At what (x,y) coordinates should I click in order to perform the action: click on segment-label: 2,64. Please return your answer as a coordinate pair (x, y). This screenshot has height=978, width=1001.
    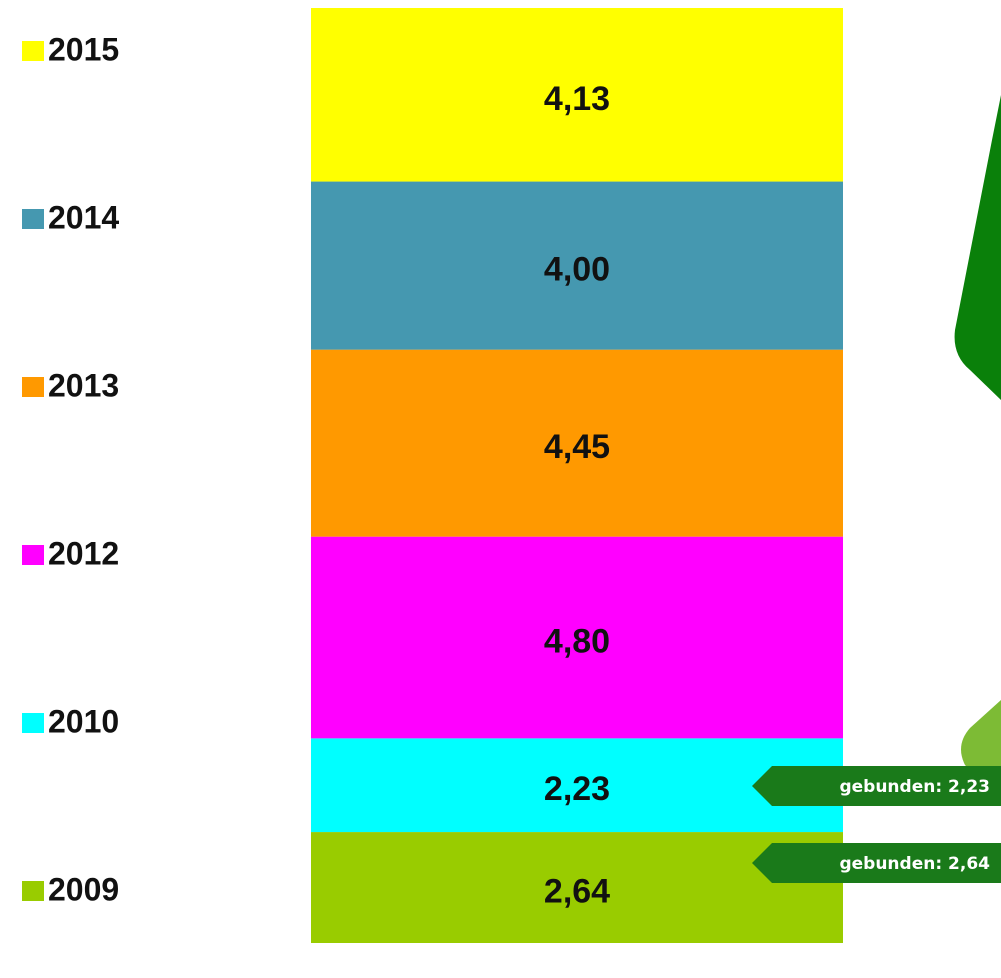
    Looking at the image, I should click on (577, 892).